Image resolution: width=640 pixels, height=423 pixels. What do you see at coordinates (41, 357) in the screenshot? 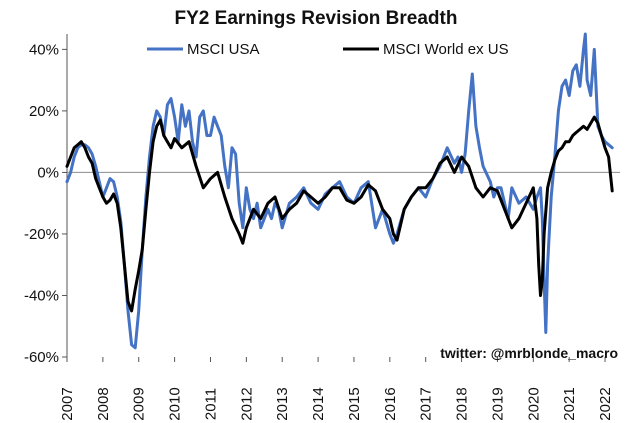
I see `y-tick-label: -60%` at bounding box center [41, 357].